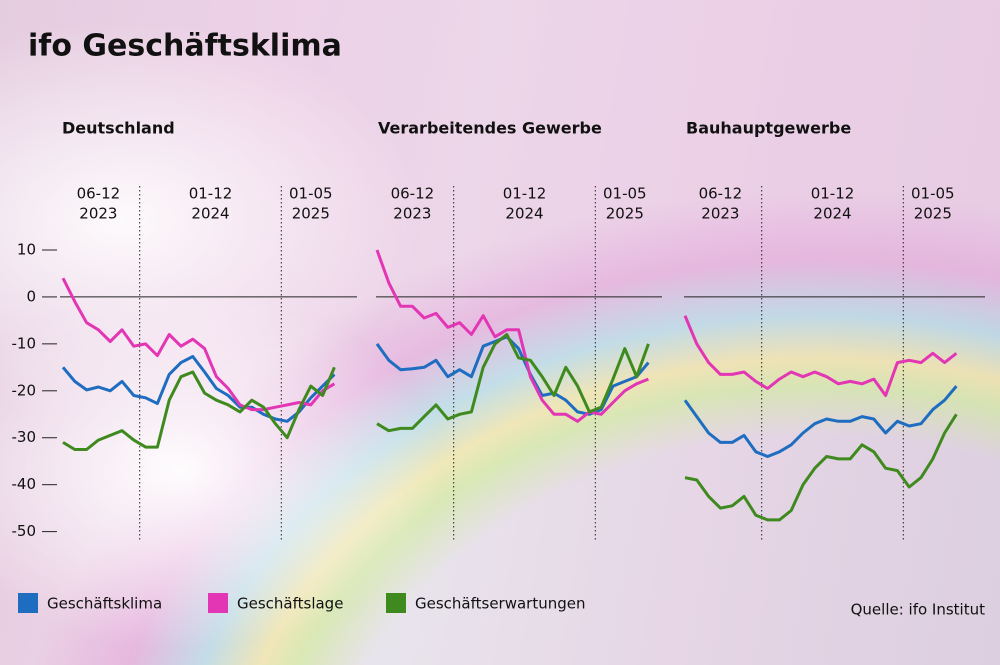 This screenshot has width=1000, height=665. I want to click on y-tick-label: -40, so click(24, 484).